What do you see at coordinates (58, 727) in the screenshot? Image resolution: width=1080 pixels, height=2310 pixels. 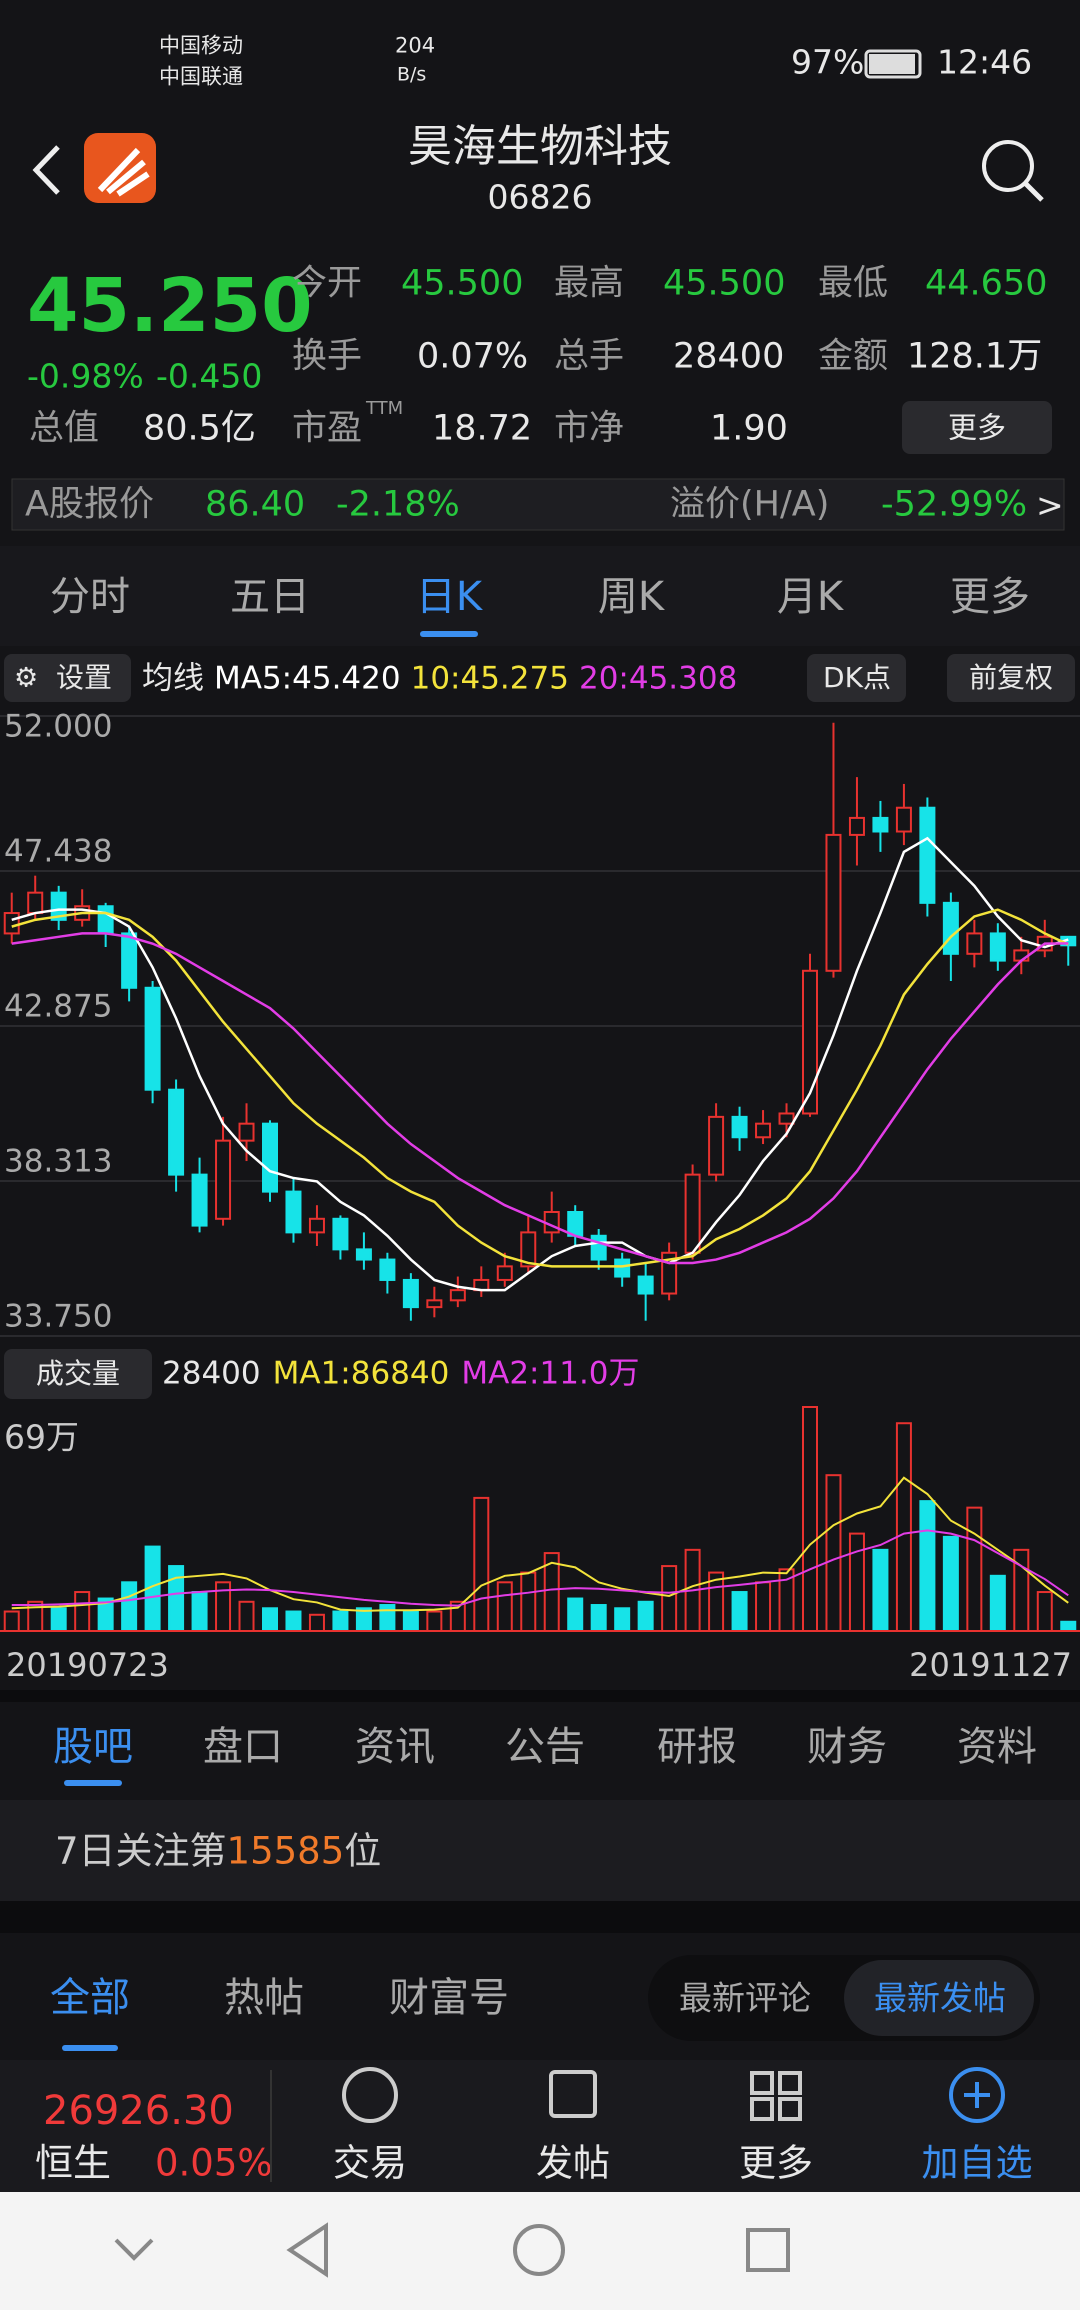 I see `y-tick-label: 52.000` at bounding box center [58, 727].